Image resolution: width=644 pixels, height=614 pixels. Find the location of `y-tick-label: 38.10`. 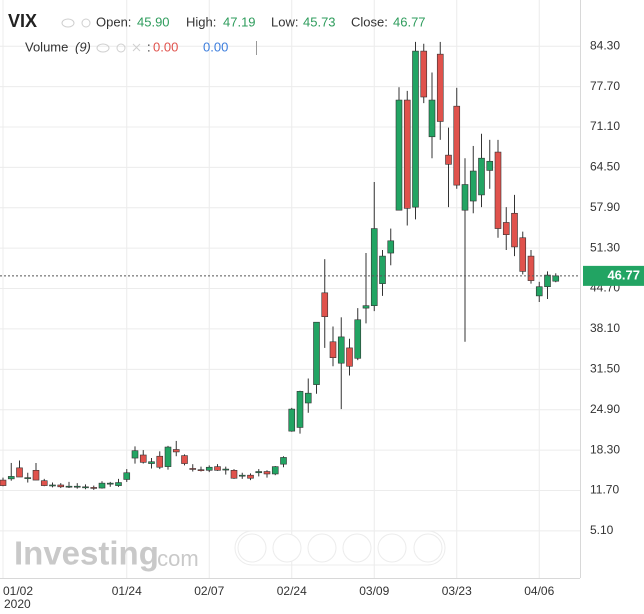

y-tick-label: 38.10 is located at coordinates (605, 328).